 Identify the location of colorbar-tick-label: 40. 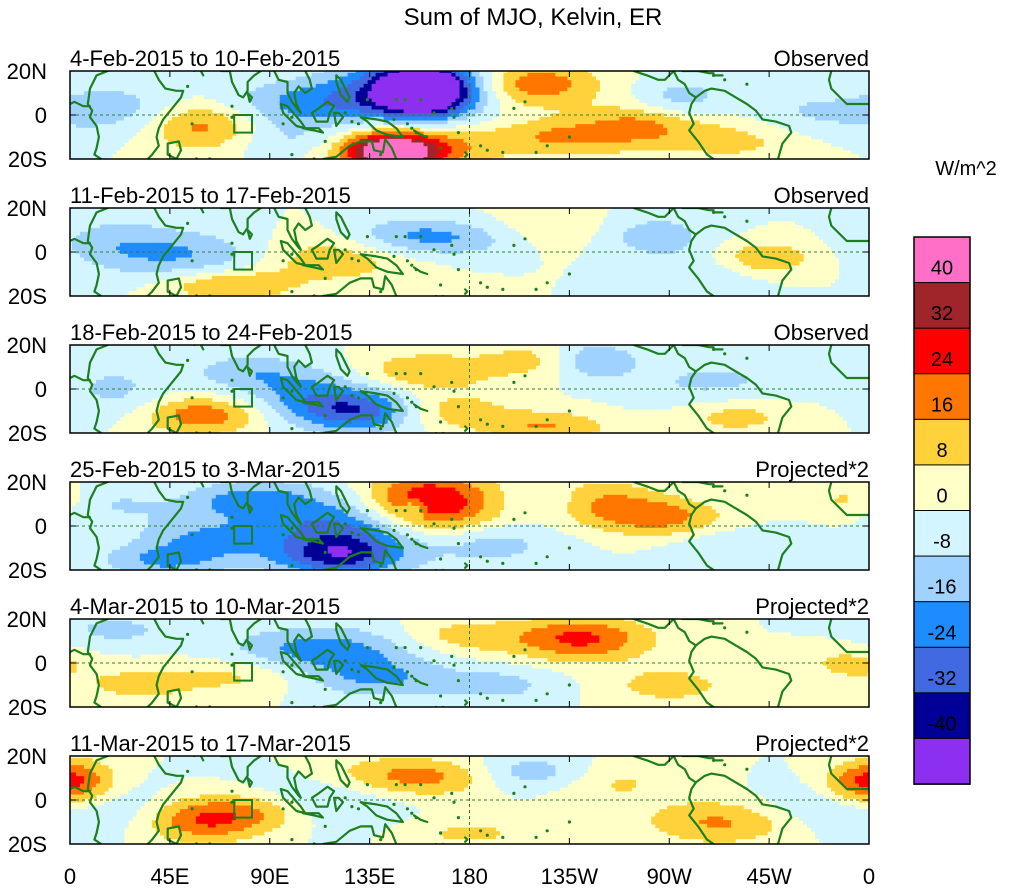
(942, 269).